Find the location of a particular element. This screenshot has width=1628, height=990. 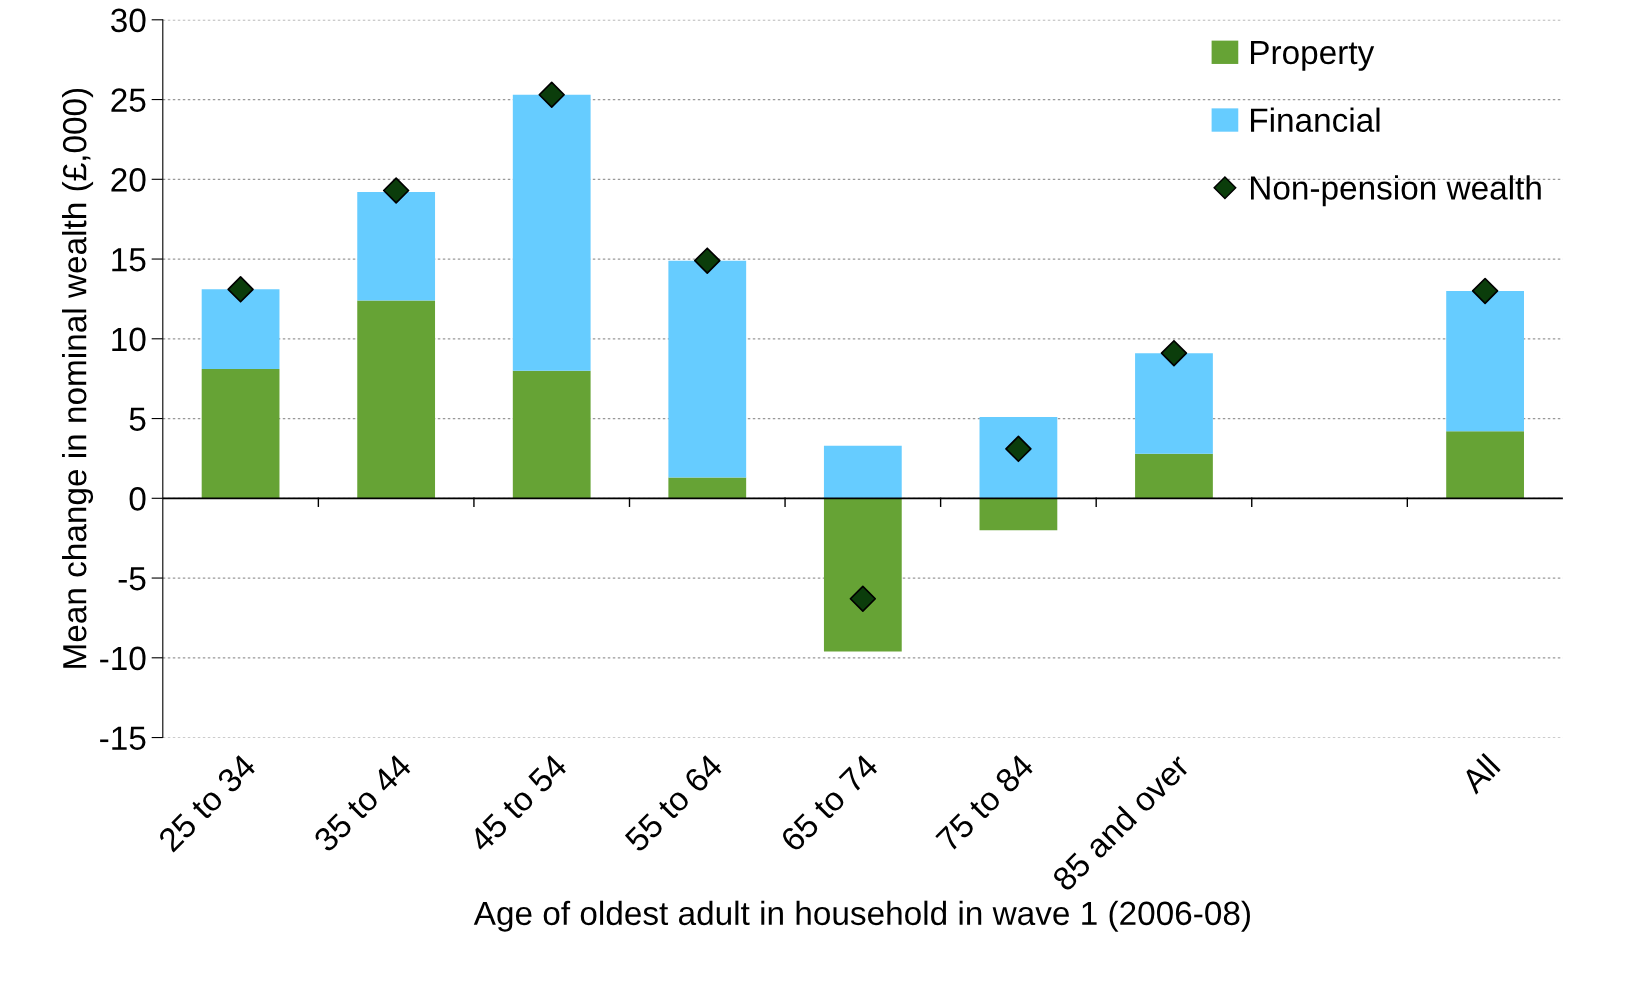

y-tick-label: 30 is located at coordinates (128, 20).